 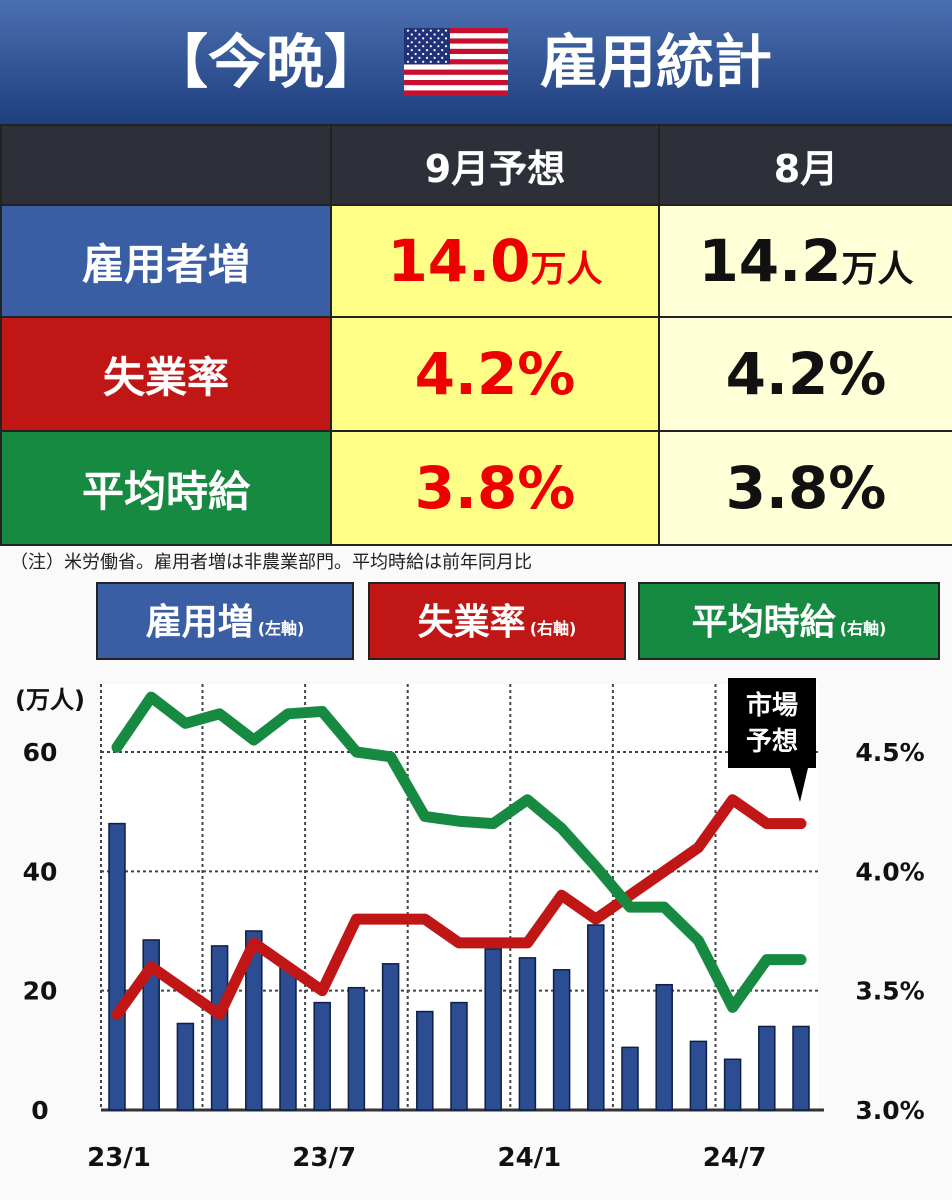 What do you see at coordinates (40, 752) in the screenshot?
I see `left-tick-label: 60` at bounding box center [40, 752].